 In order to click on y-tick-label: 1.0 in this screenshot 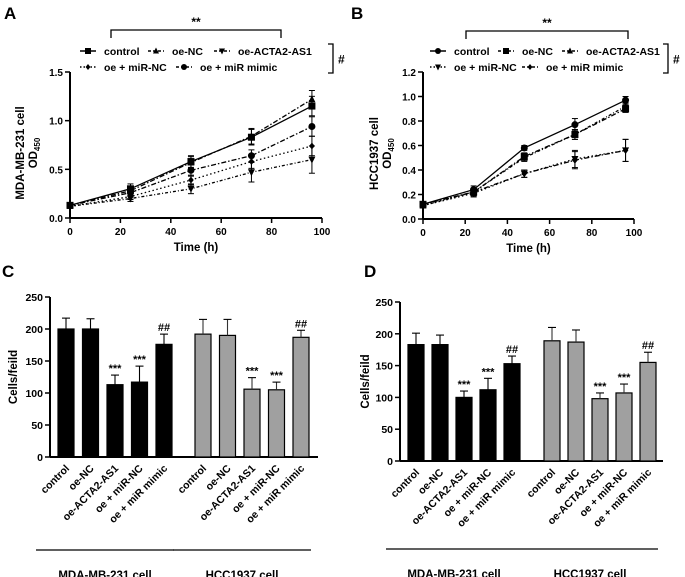, I will do `click(409, 98)`.